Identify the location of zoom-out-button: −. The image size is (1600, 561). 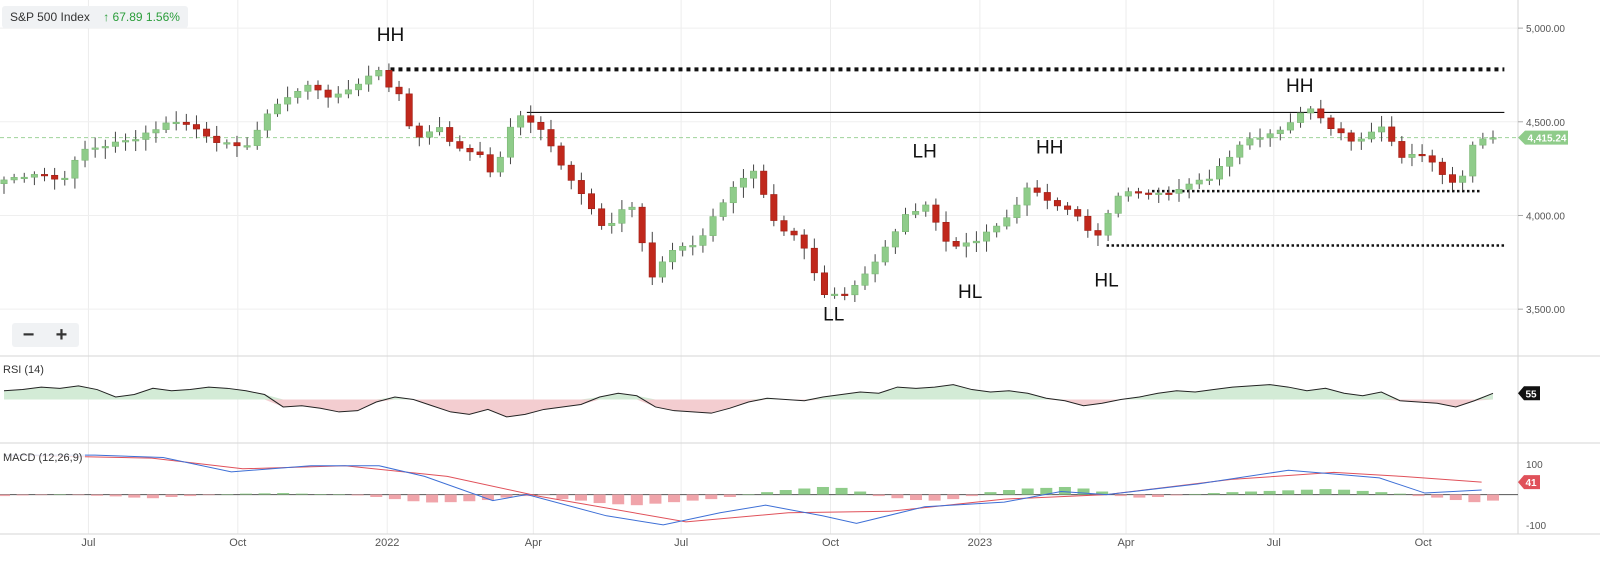
(28, 335).